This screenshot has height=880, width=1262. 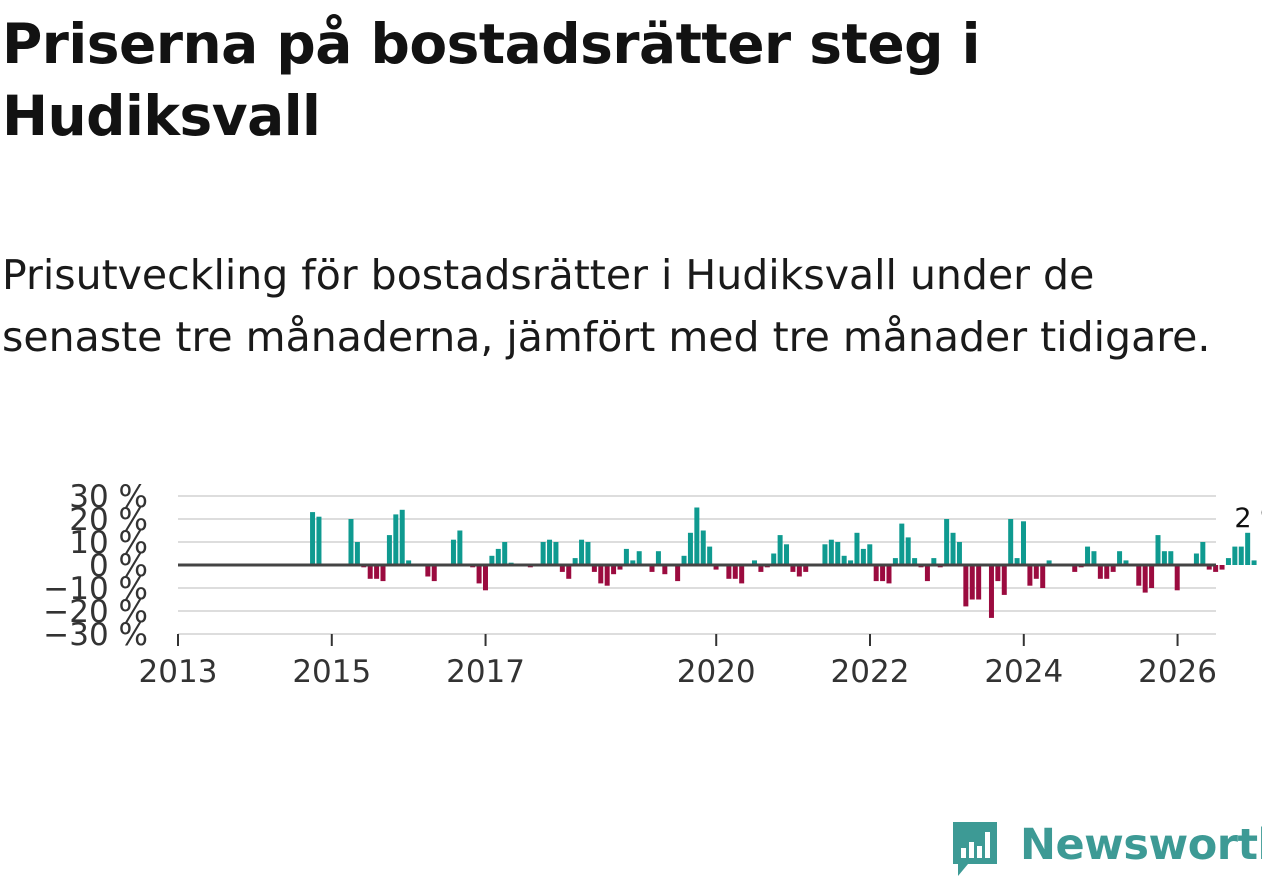 What do you see at coordinates (1023, 672) in the screenshot?
I see `x-tick-label: 2024` at bounding box center [1023, 672].